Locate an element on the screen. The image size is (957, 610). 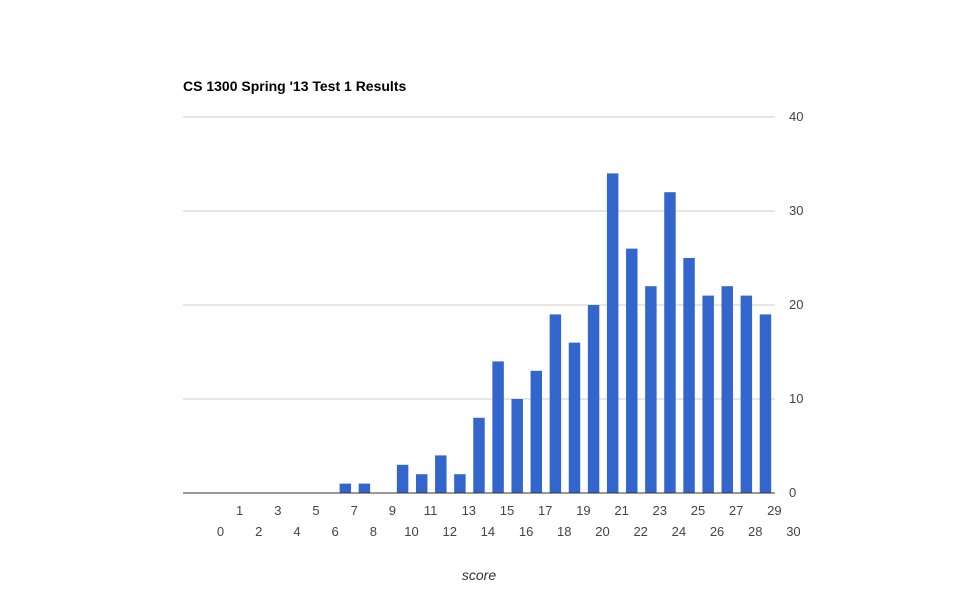
x-tick-label: 7 is located at coordinates (354, 510).